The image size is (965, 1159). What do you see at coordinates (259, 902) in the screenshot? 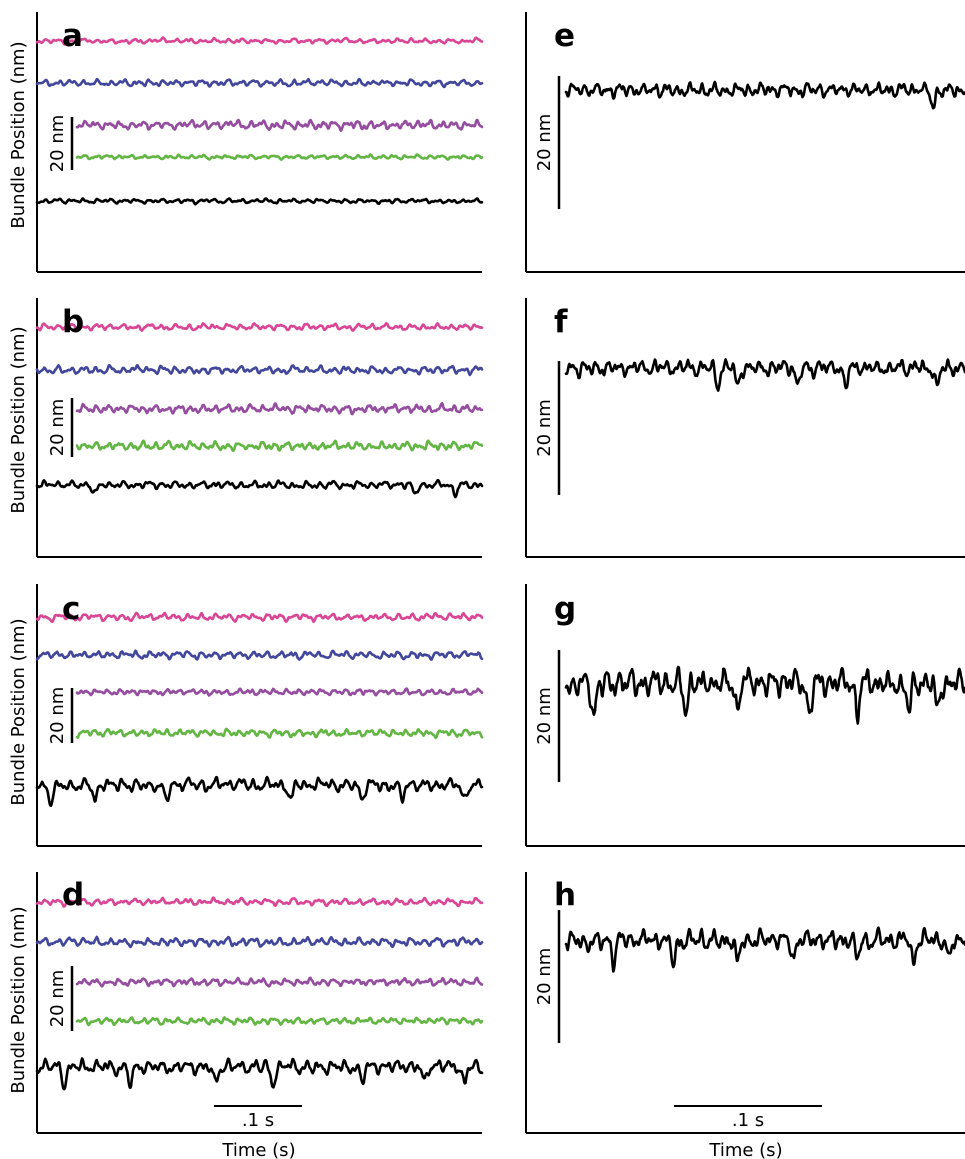
I see `trace-d-pink` at bounding box center [259, 902].